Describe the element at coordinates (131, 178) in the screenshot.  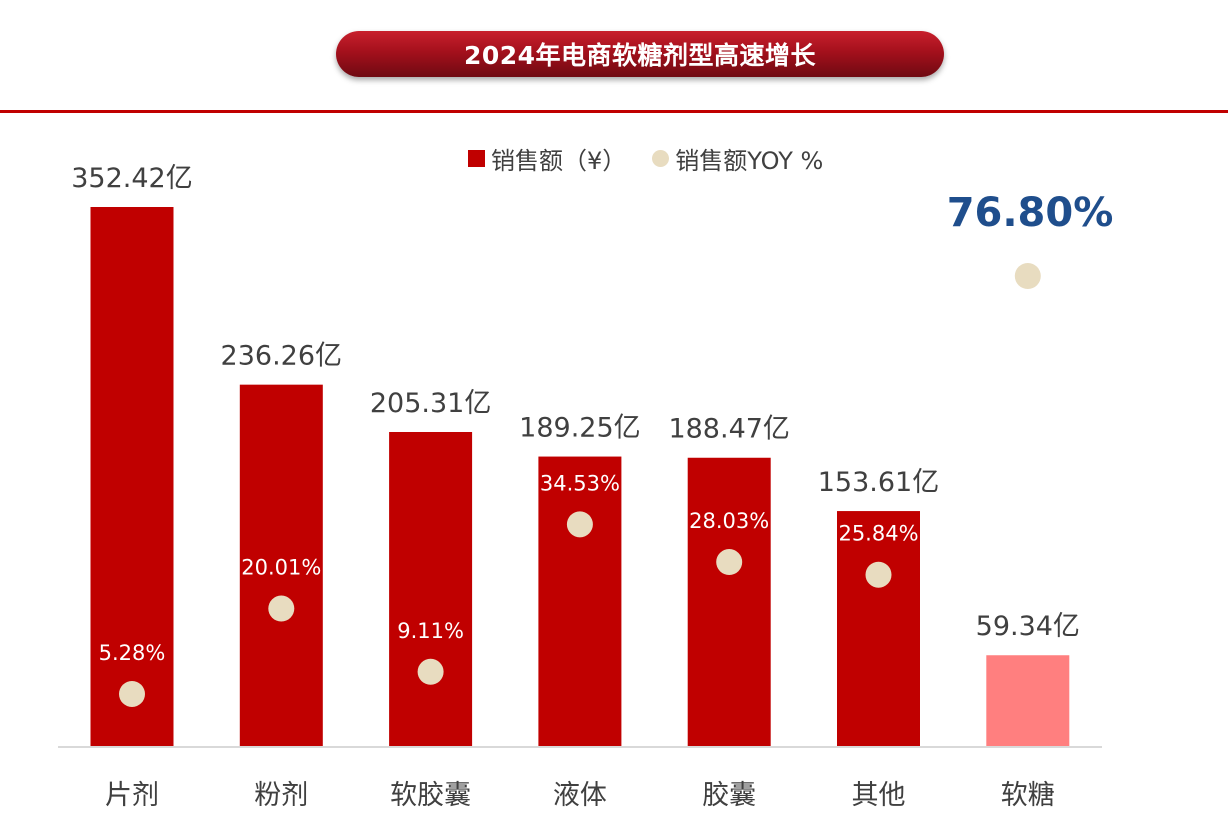
I see `bar-value-label-0: 352.42亿` at that location.